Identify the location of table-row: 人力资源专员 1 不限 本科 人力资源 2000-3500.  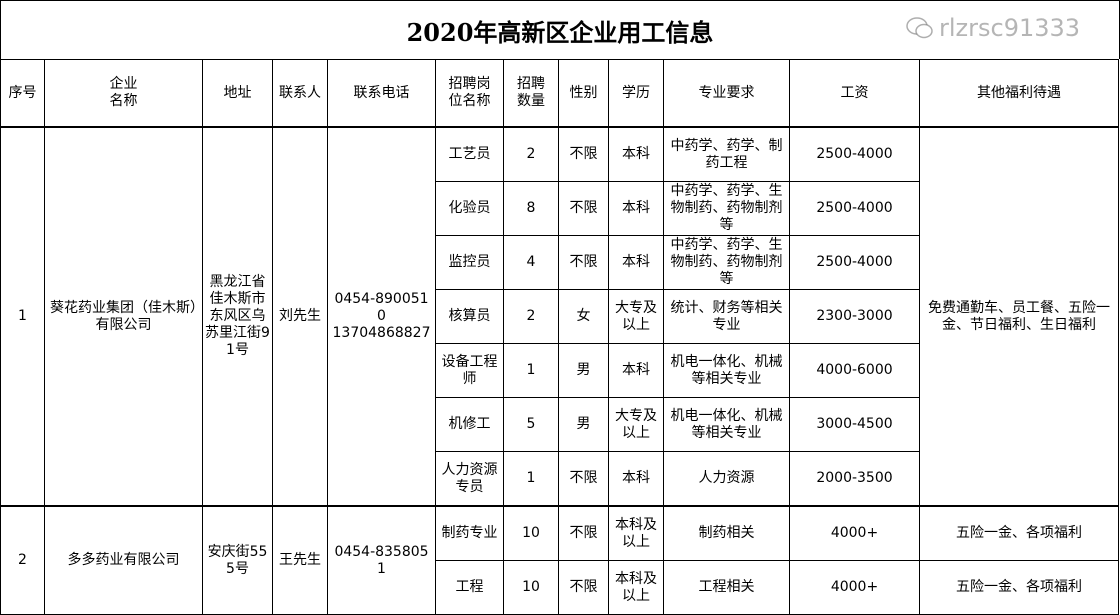
(560, 479).